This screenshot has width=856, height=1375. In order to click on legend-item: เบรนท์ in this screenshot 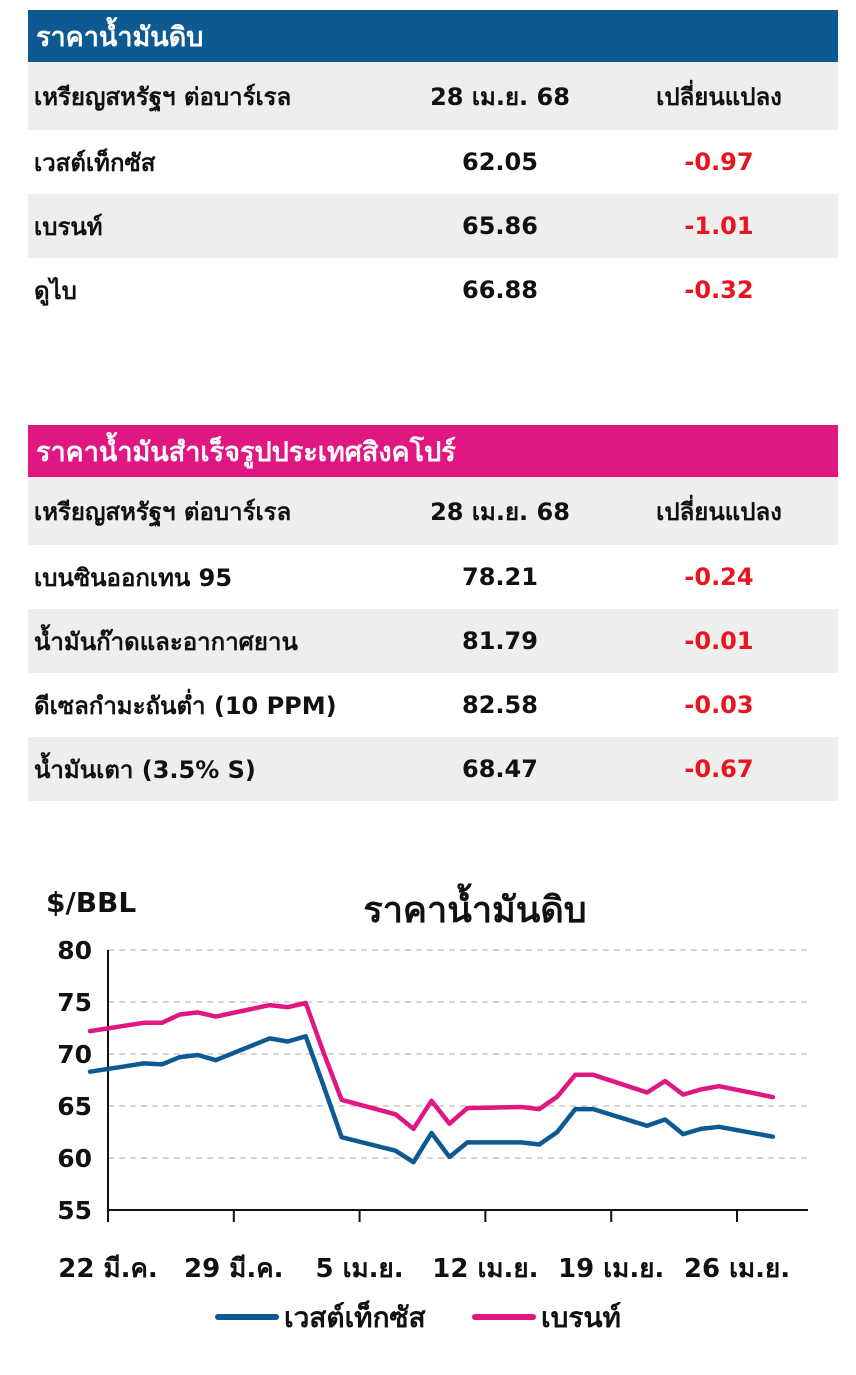, I will do `click(546, 1317)`.